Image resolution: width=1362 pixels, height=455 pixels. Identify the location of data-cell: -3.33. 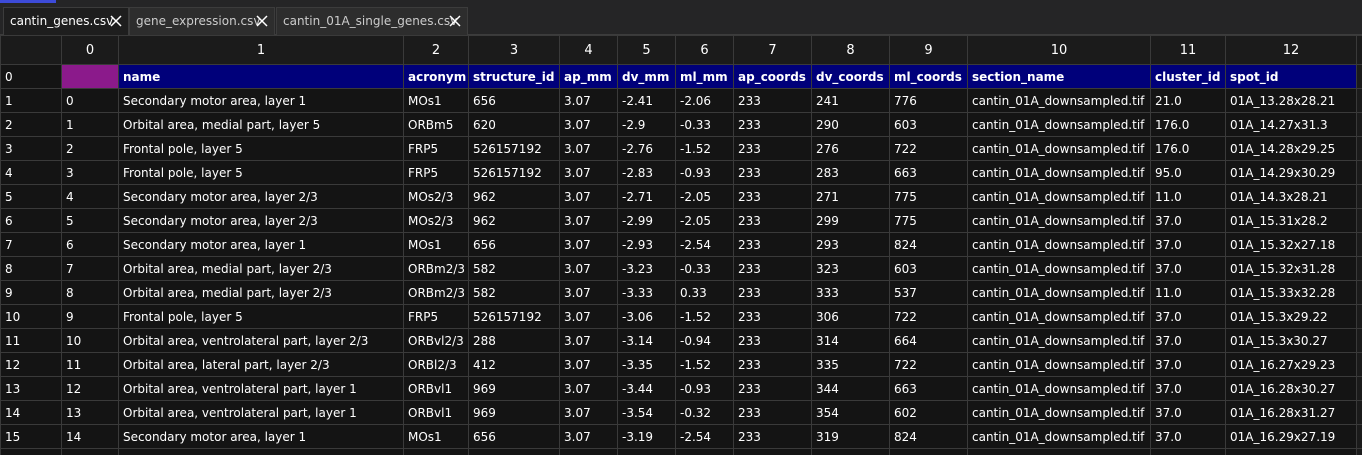
(646, 292).